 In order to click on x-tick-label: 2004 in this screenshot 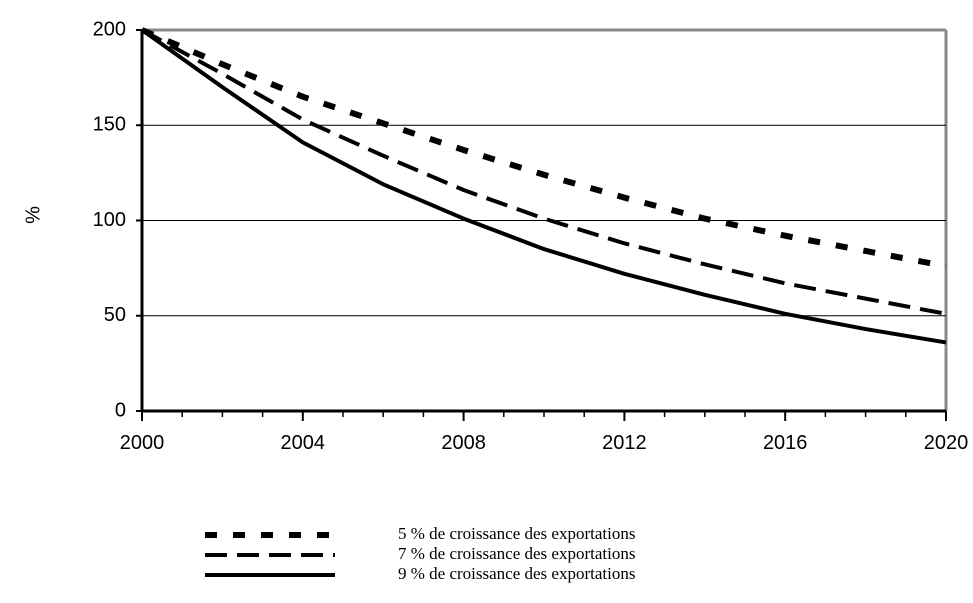, I will do `click(303, 443)`.